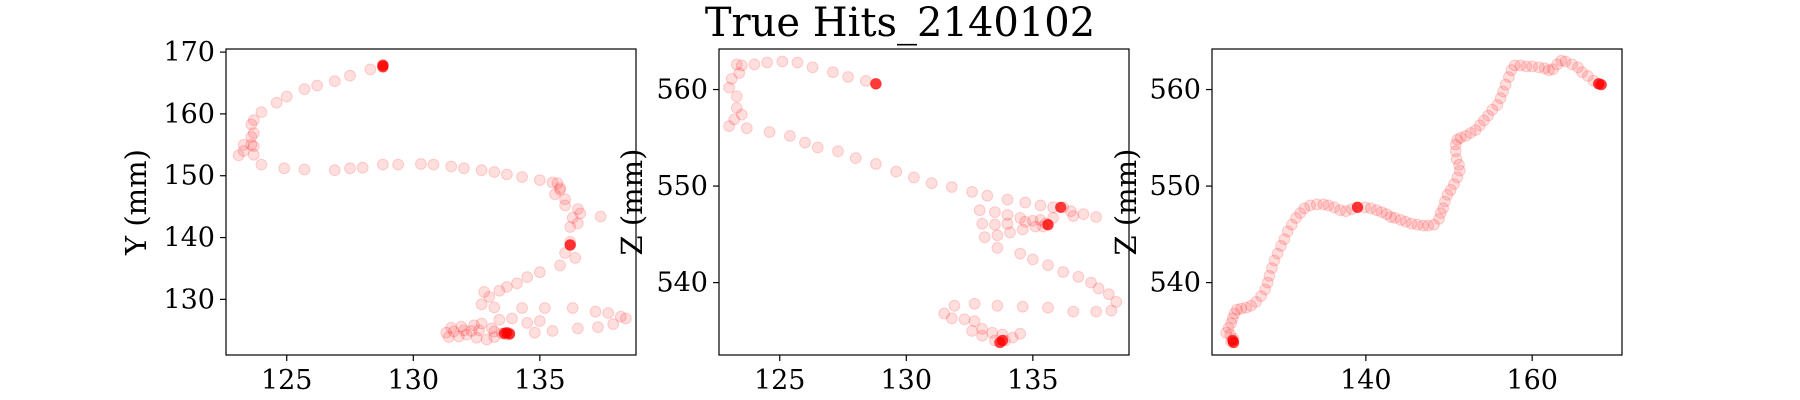 This screenshot has height=400, width=1800. I want to click on x-tick-label: 160, so click(1532, 380).